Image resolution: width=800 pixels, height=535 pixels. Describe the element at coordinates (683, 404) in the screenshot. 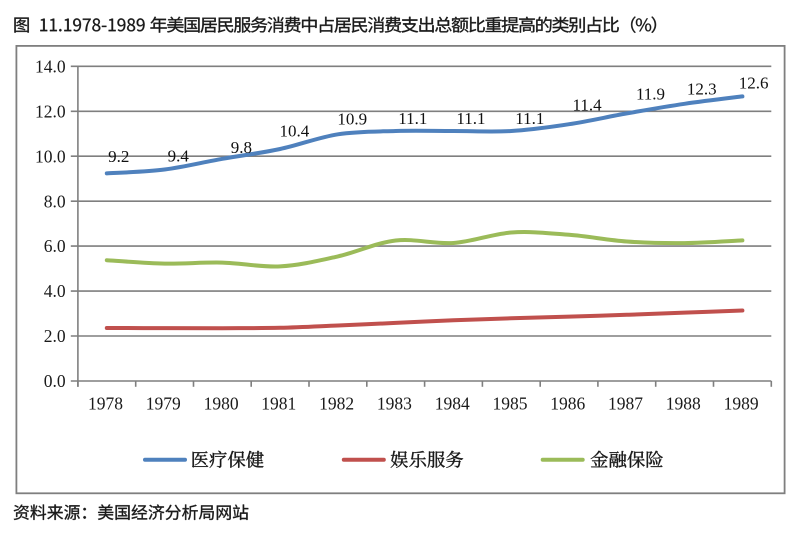

I see `svg-text: 1988` at that location.